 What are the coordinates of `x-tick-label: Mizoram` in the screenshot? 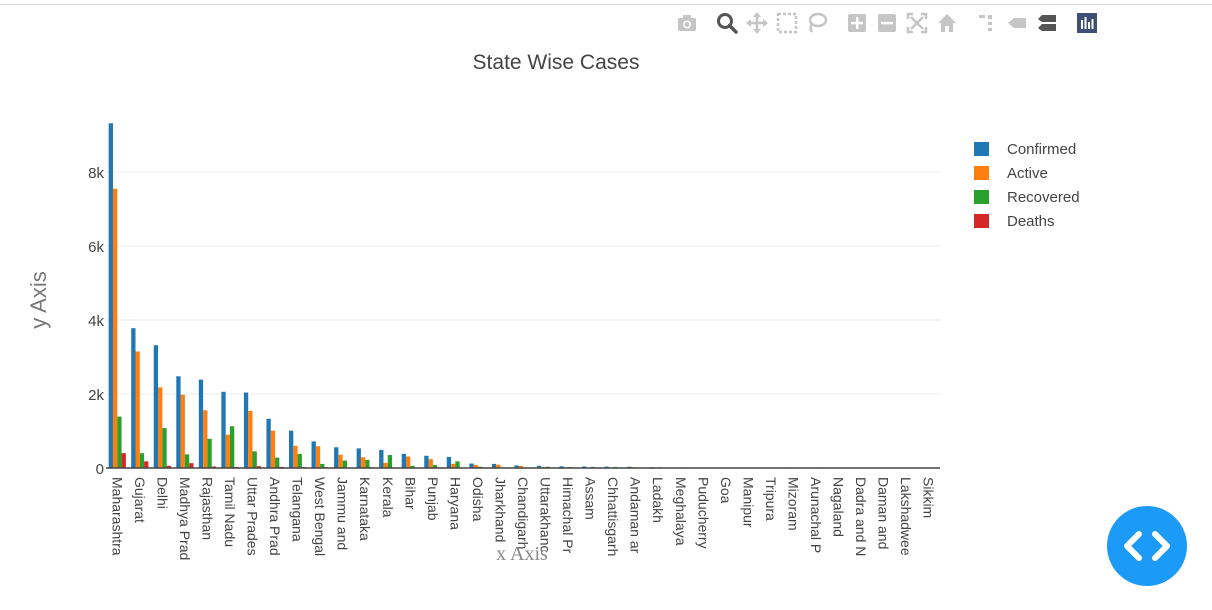 It's located at (794, 504).